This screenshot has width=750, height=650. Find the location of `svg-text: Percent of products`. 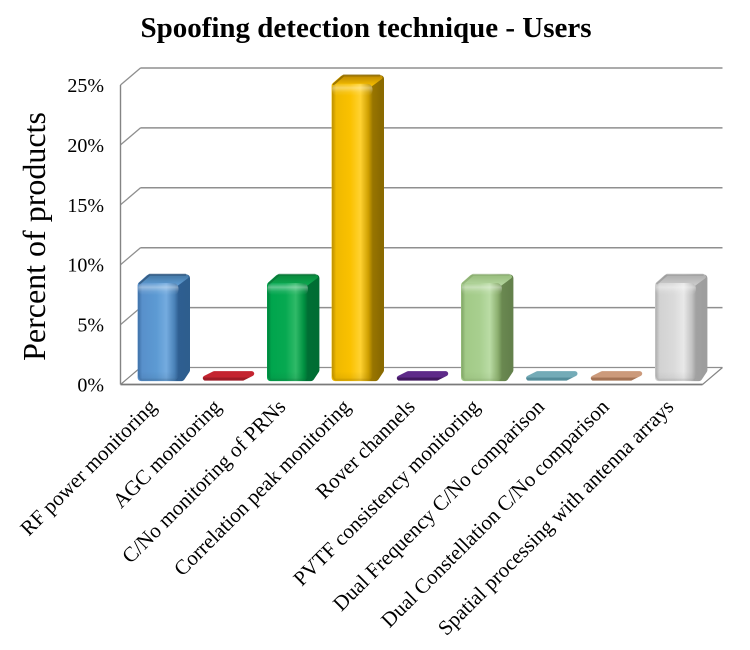

svg-text: Percent of products is located at coordinates (34, 236).